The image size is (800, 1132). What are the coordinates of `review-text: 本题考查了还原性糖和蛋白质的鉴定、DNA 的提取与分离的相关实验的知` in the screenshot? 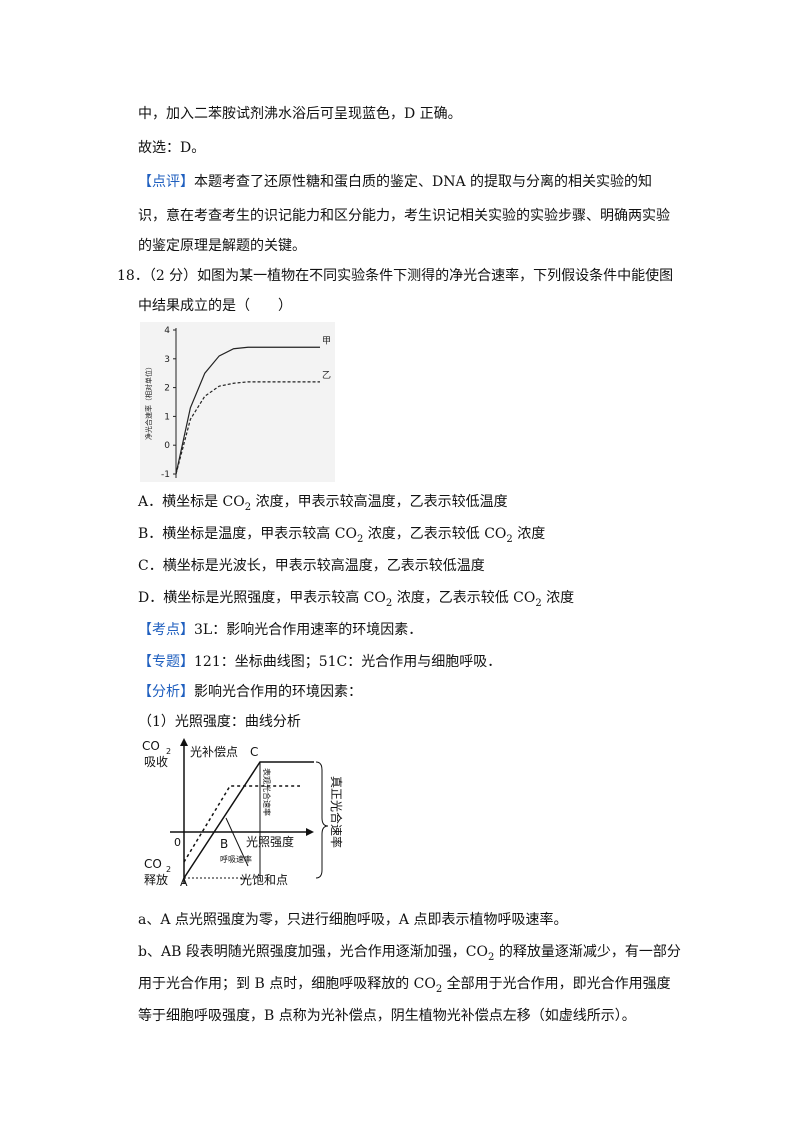 It's located at (423, 182).